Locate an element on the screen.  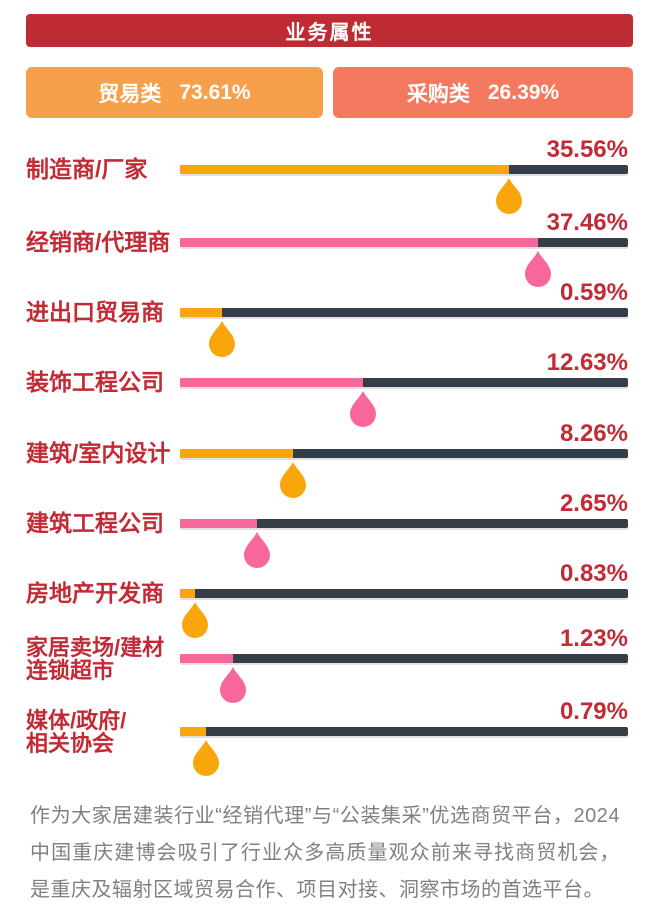
chart-row: 进出口贸易商 0.59% is located at coordinates (323, 318).